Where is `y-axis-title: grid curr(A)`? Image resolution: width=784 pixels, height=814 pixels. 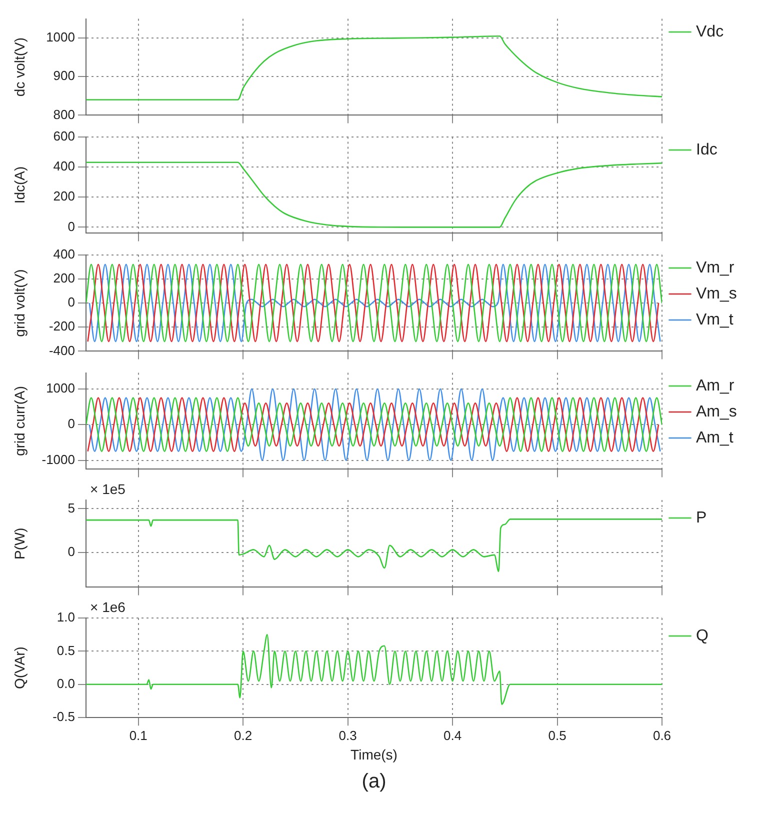 y-axis-title: grid curr(A) is located at coordinates (19, 421).